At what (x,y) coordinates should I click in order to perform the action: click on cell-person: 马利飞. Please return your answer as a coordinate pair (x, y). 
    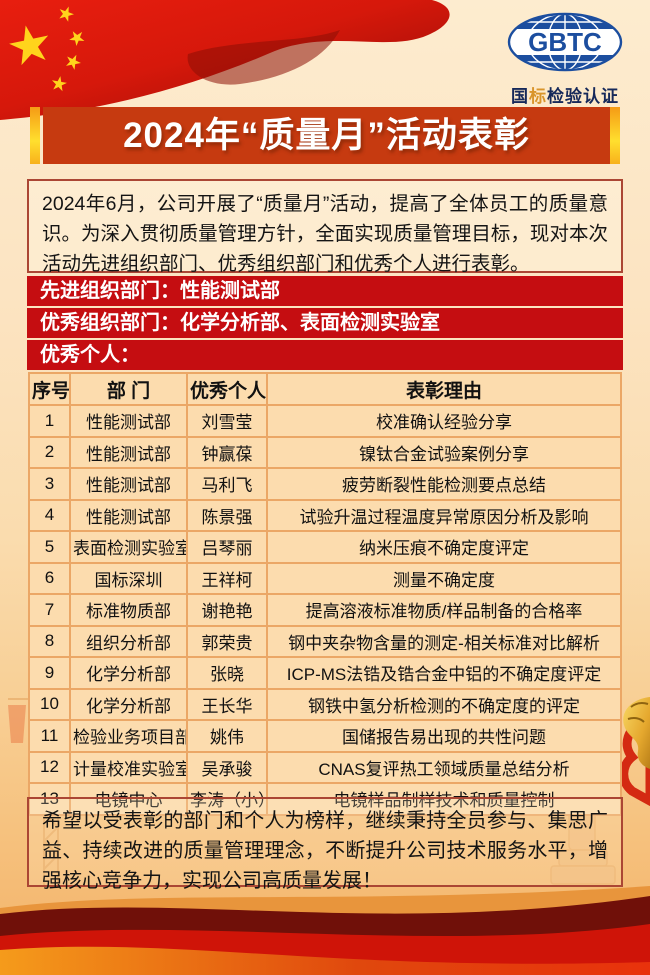
    Looking at the image, I should click on (227, 484).